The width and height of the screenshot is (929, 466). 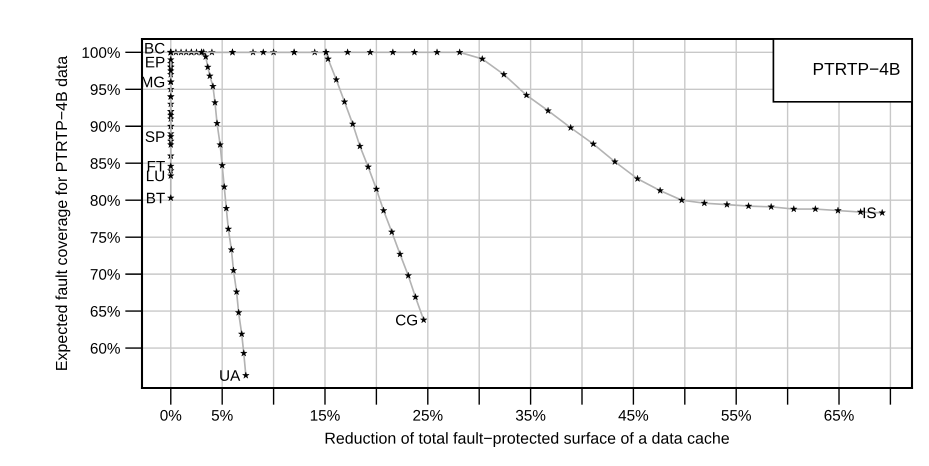 I want to click on x-tick-label: 5%, so click(x=222, y=415).